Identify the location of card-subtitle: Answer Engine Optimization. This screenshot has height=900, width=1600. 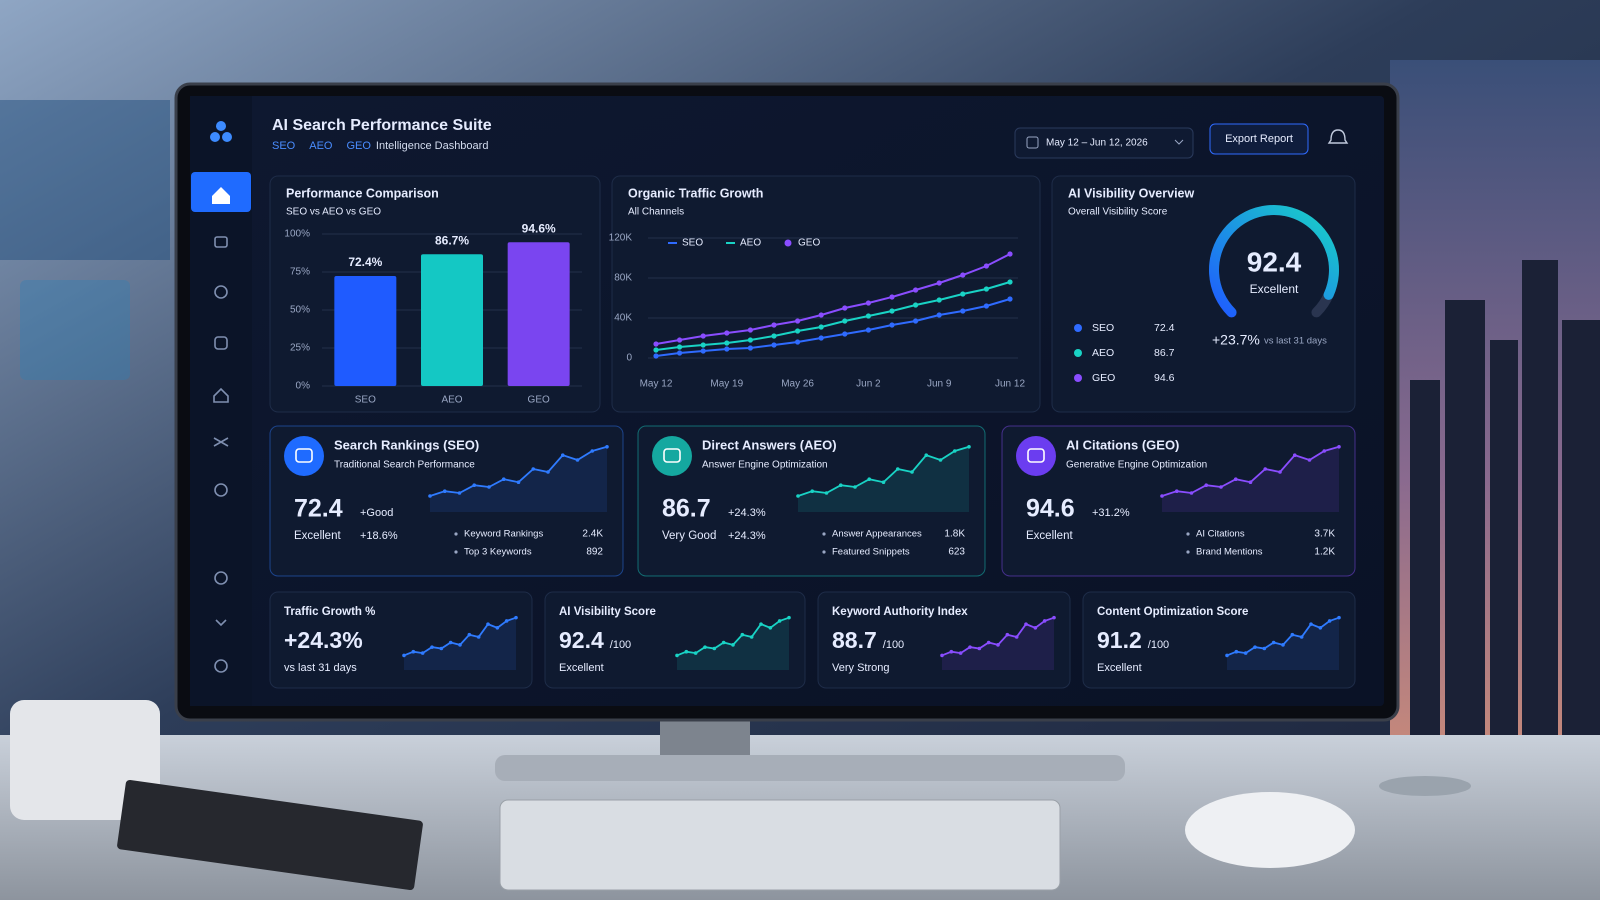
(765, 465).